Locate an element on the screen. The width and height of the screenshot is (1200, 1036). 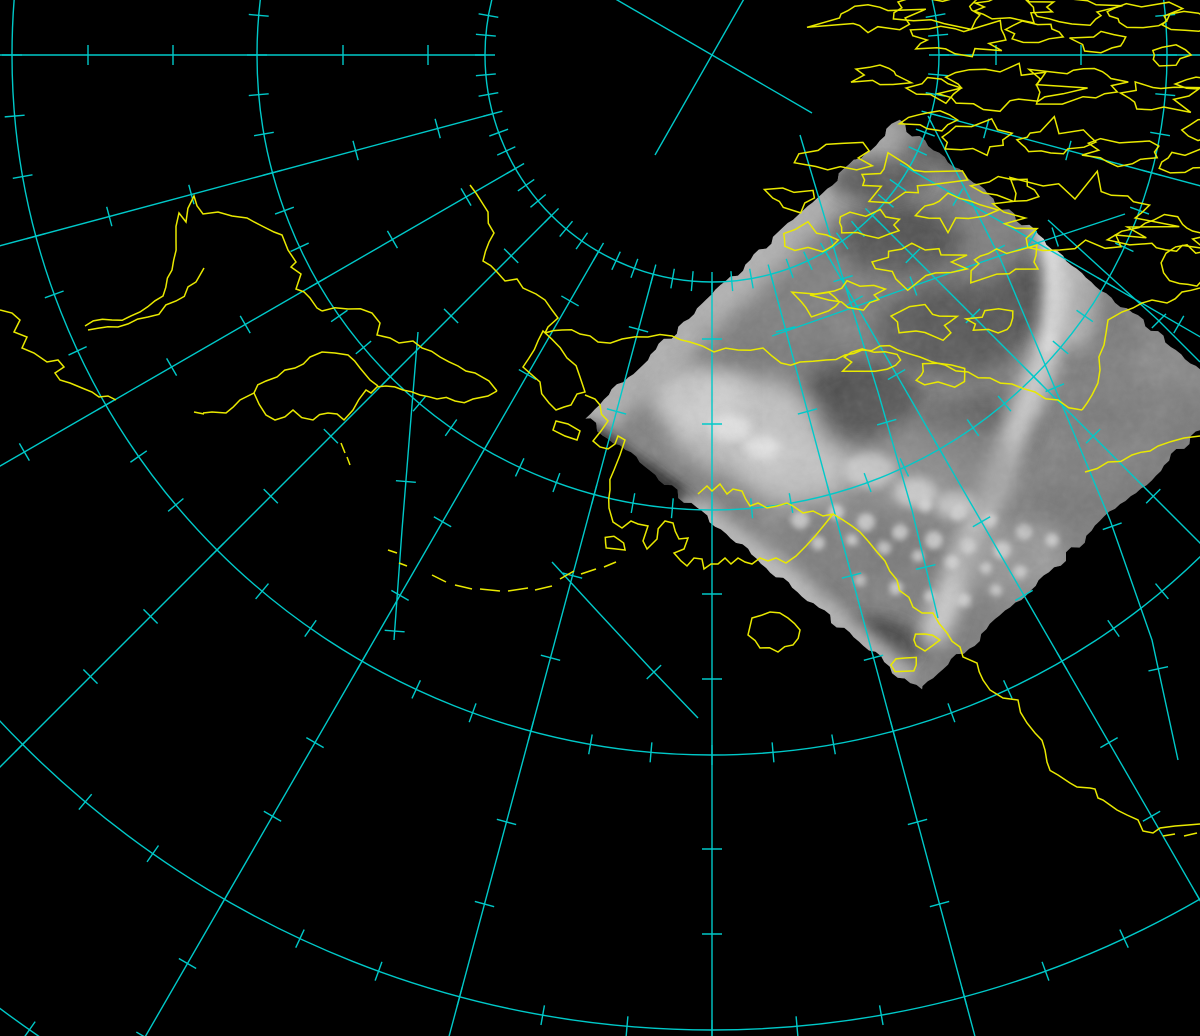
panhandle-bc-coast is located at coordinates (1048, 706).